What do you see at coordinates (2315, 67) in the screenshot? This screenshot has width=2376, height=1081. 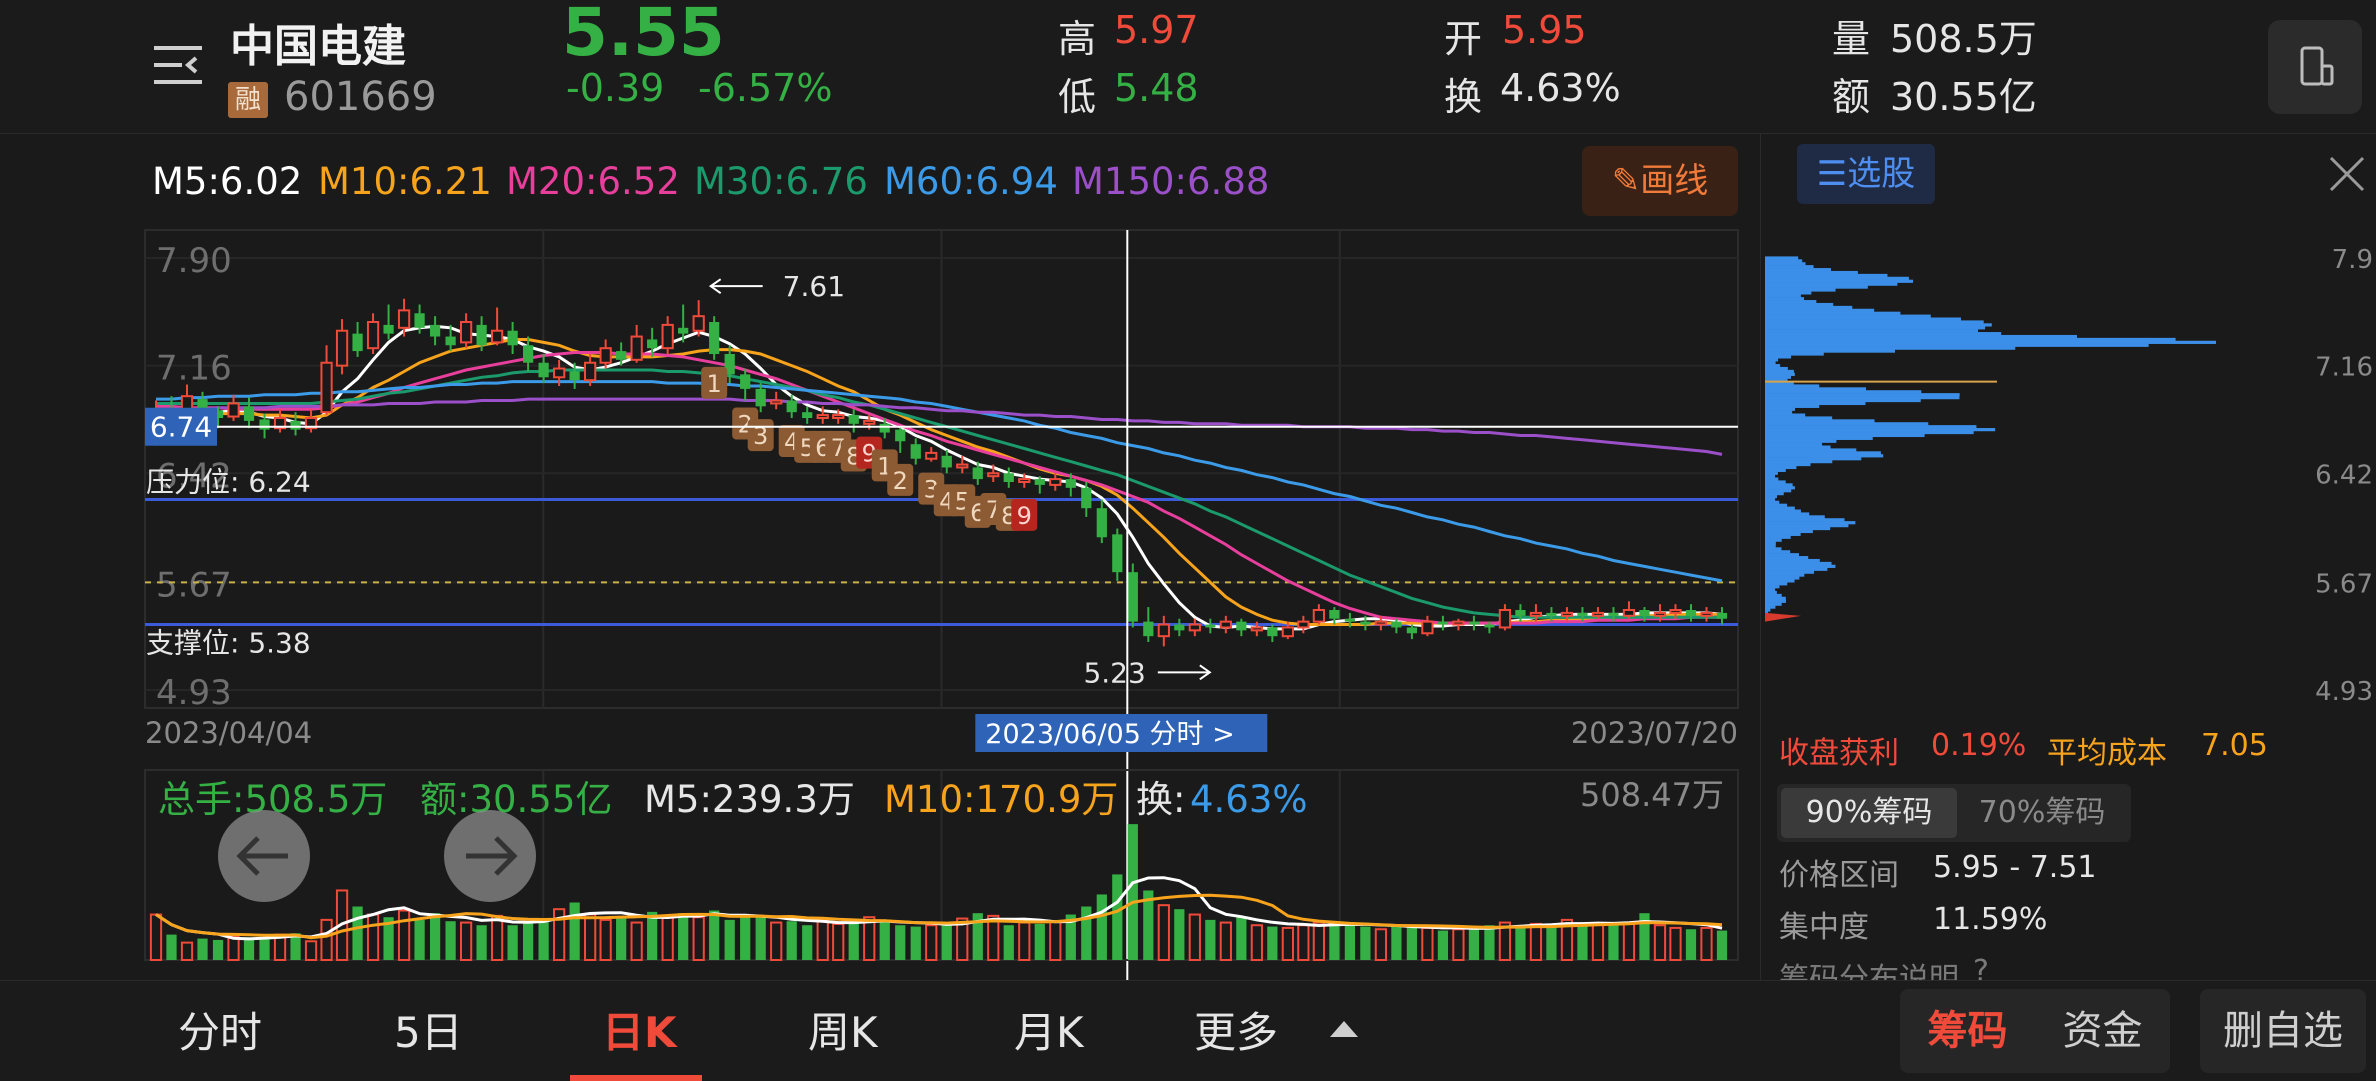 I see `landscape-toggle-button` at bounding box center [2315, 67].